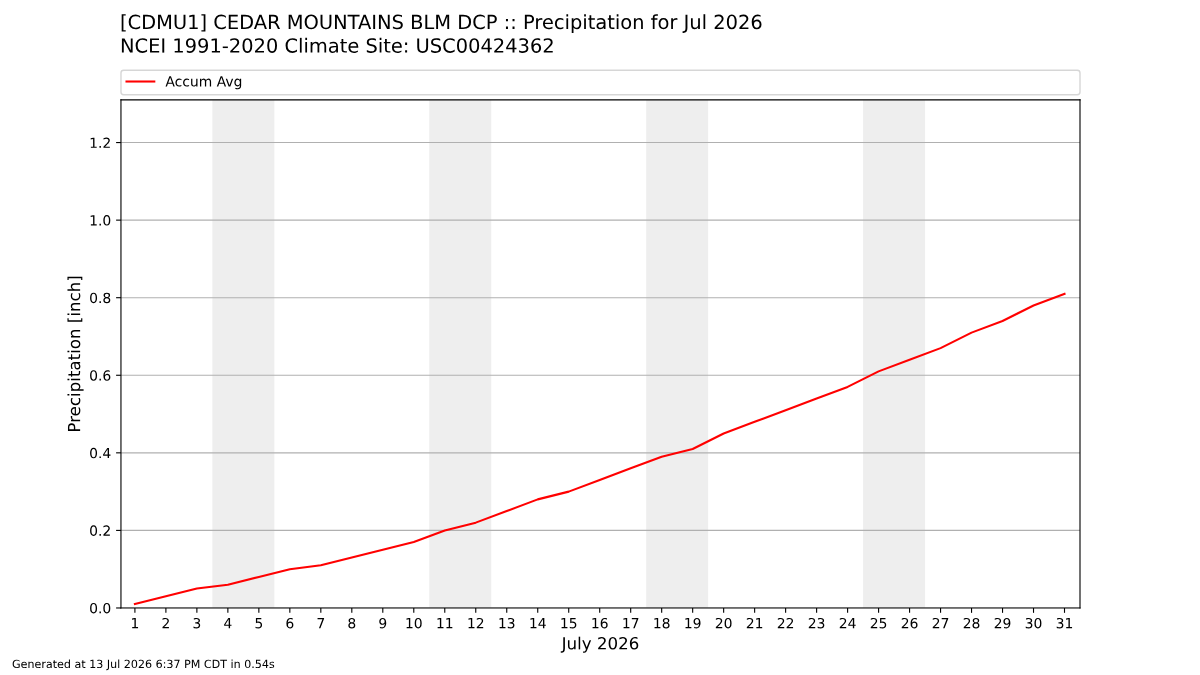 The width and height of the screenshot is (1200, 675). What do you see at coordinates (259, 623) in the screenshot?
I see `x-tick-label: 5` at bounding box center [259, 623].